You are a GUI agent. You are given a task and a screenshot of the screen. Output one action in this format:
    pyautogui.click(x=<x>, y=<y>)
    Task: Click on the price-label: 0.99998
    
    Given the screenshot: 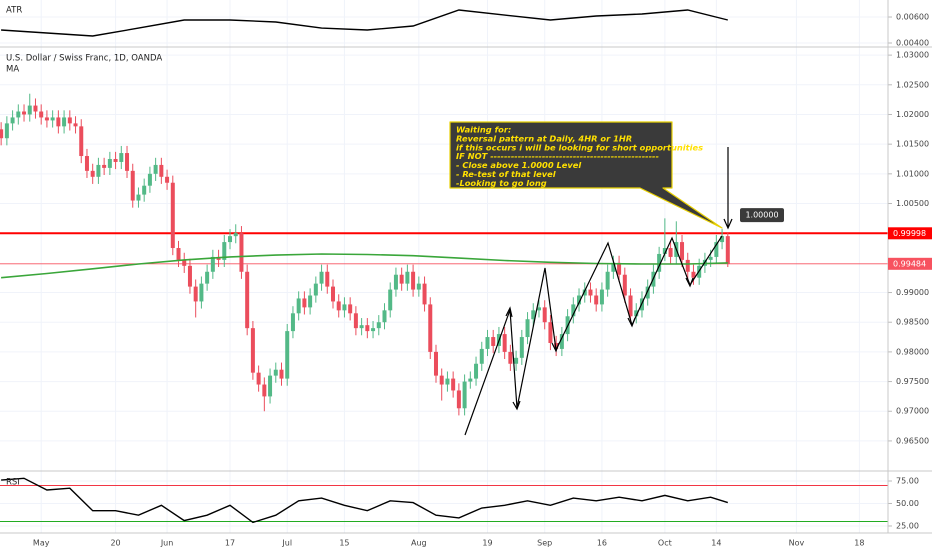 What is the action you would take?
    pyautogui.click(x=909, y=233)
    